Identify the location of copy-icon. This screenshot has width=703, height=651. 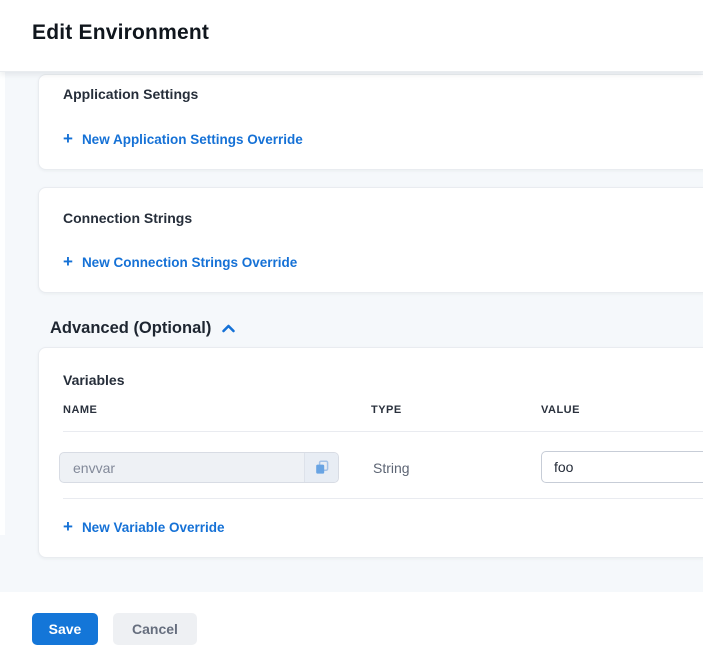
(321, 467).